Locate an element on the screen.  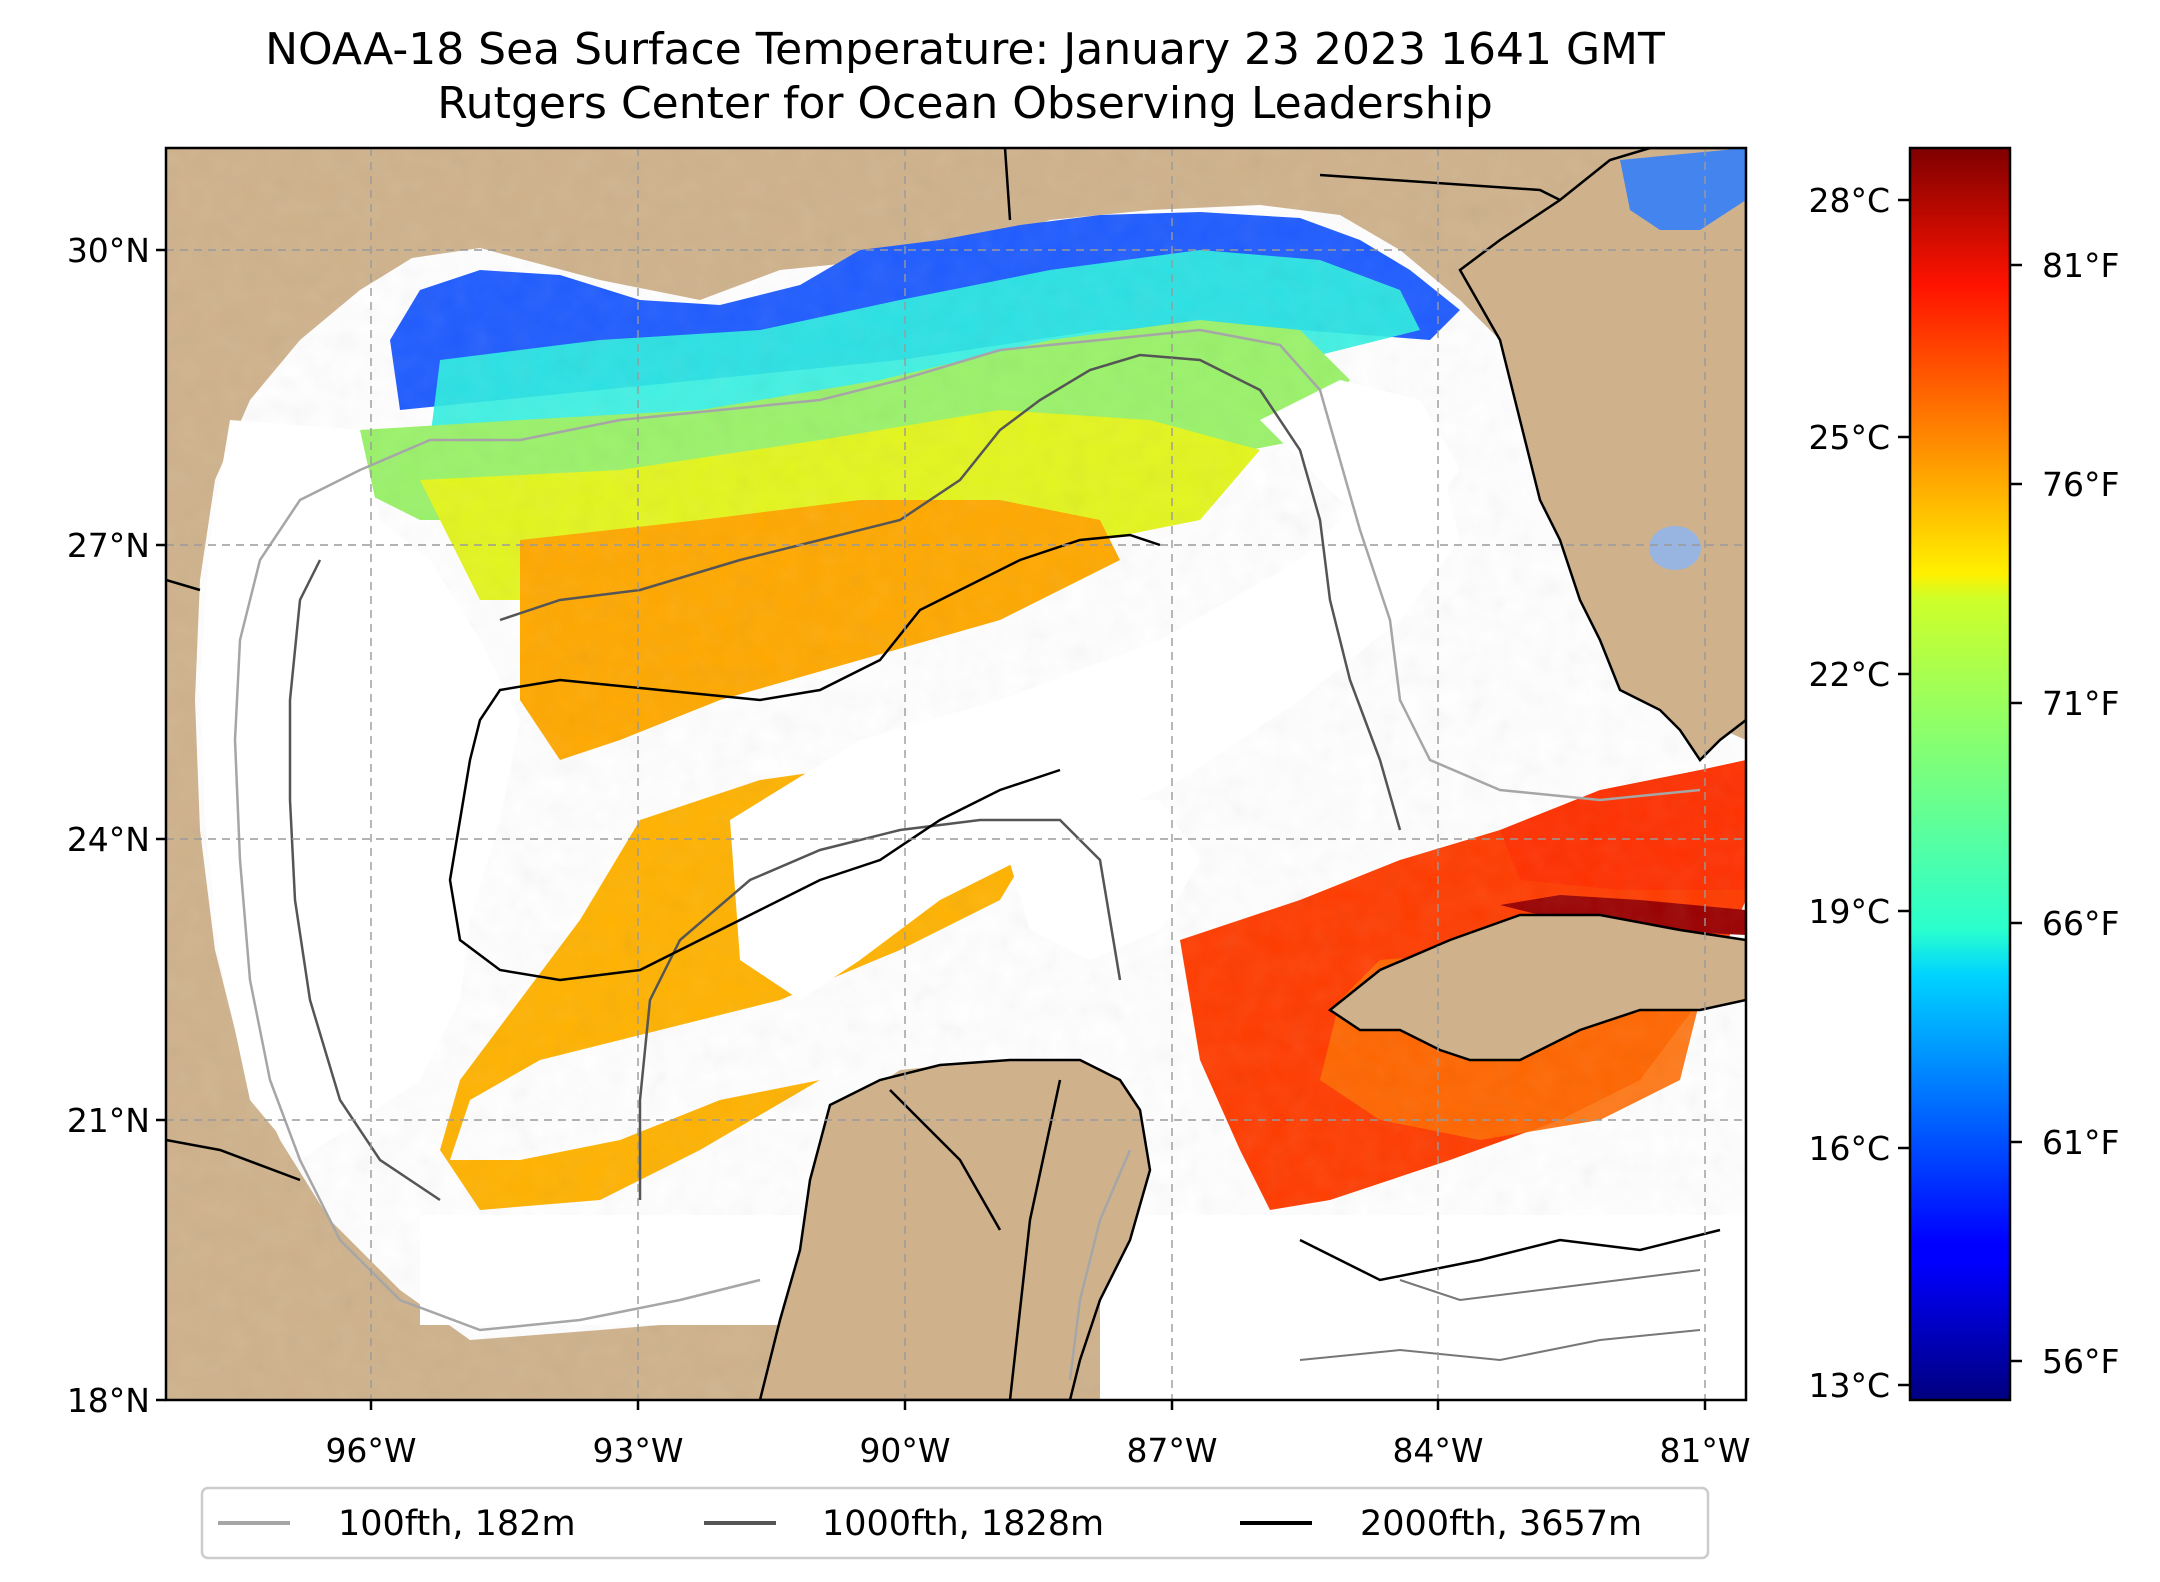
lake-okeechobee is located at coordinates (1675, 548).